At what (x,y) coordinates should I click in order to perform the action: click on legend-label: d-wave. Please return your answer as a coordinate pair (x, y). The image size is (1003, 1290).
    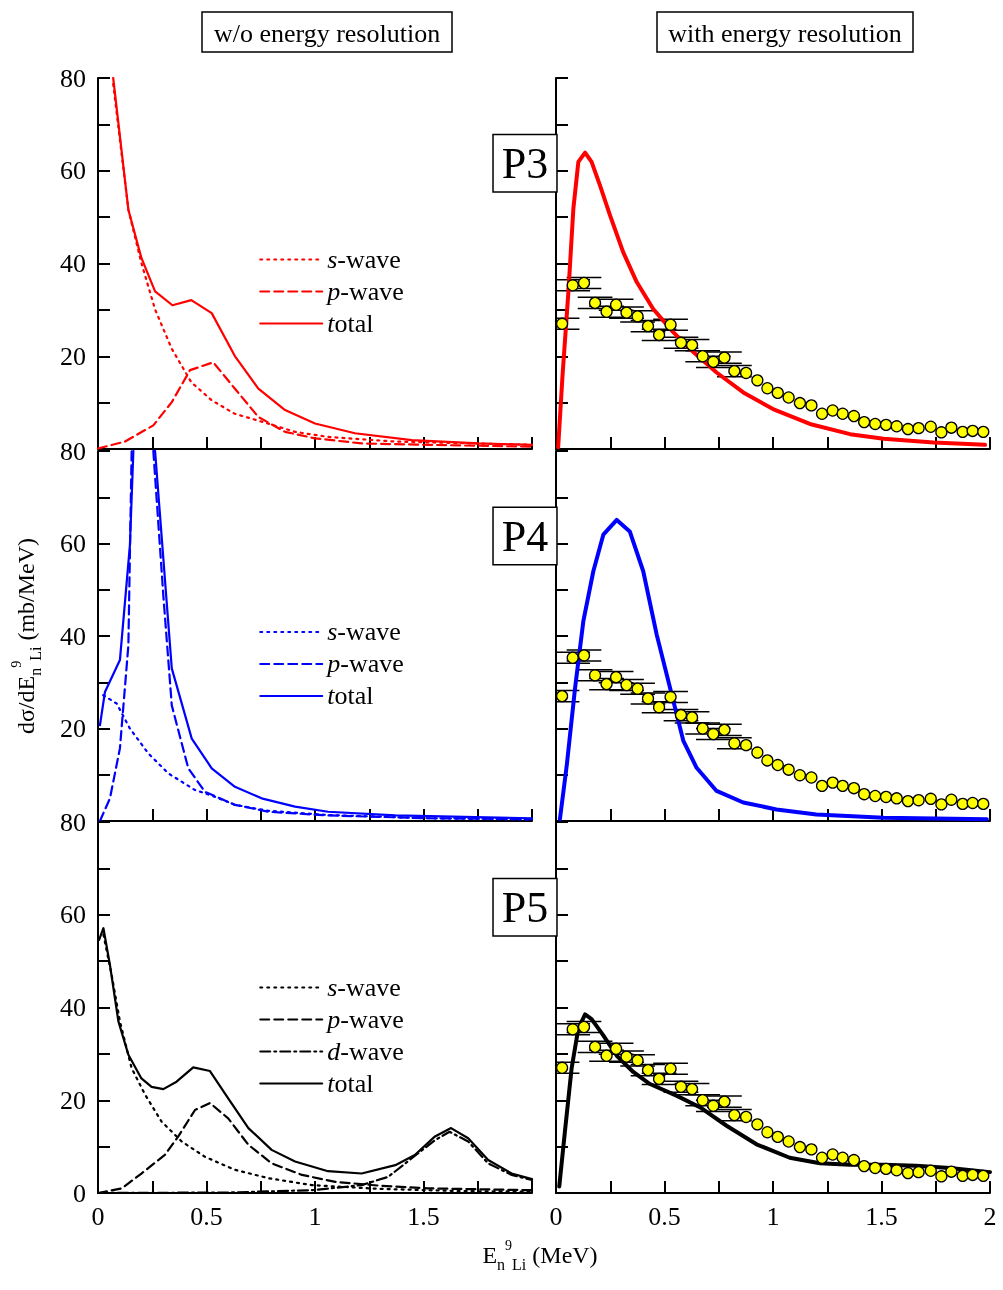
    Looking at the image, I should click on (365, 1051).